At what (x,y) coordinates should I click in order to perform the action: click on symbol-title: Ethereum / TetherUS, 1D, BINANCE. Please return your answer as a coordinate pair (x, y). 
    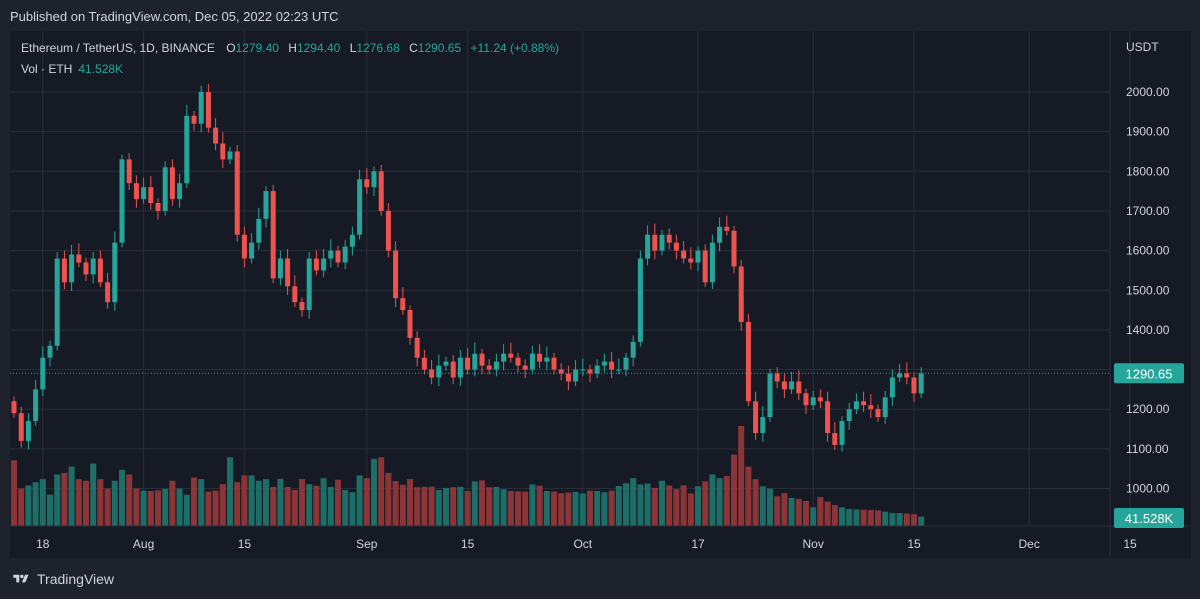
    Looking at the image, I should click on (118, 48).